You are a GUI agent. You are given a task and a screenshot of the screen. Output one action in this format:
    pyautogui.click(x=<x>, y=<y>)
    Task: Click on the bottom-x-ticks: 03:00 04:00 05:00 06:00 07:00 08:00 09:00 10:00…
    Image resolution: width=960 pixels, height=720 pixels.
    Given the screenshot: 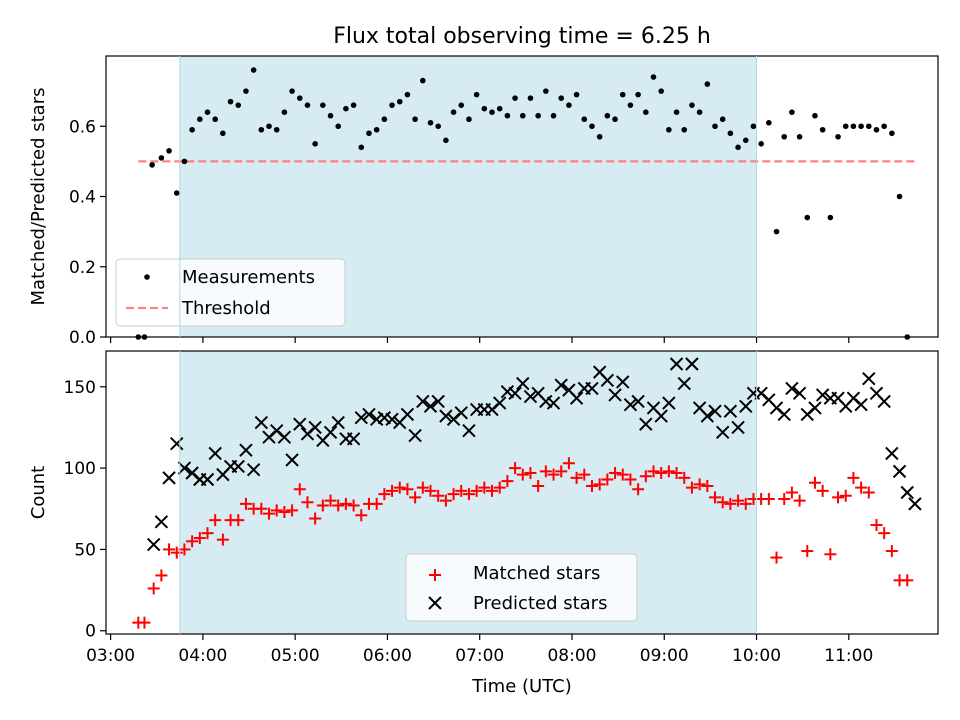 What is the action you would take?
    pyautogui.click(x=479, y=650)
    